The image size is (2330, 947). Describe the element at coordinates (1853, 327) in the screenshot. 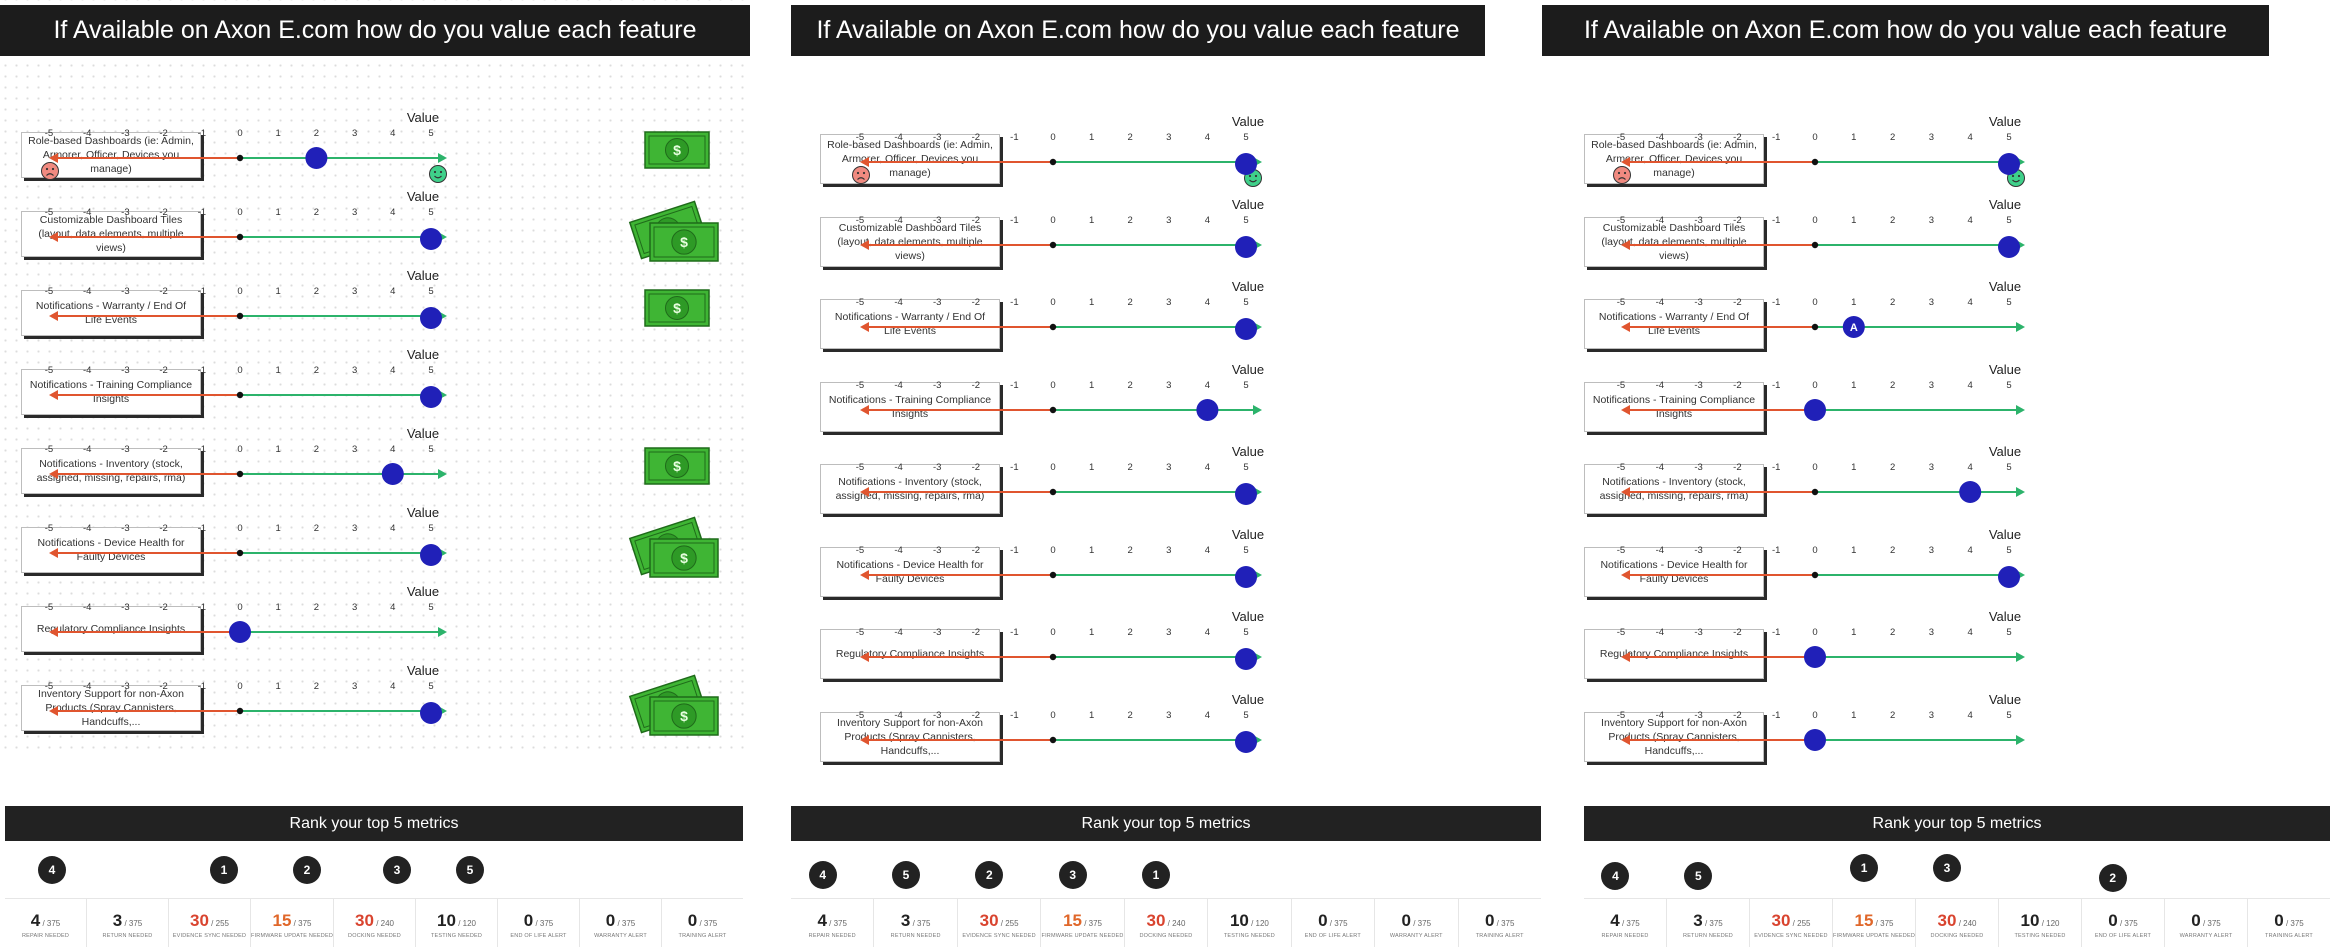

I see `value-marker: A` at that location.